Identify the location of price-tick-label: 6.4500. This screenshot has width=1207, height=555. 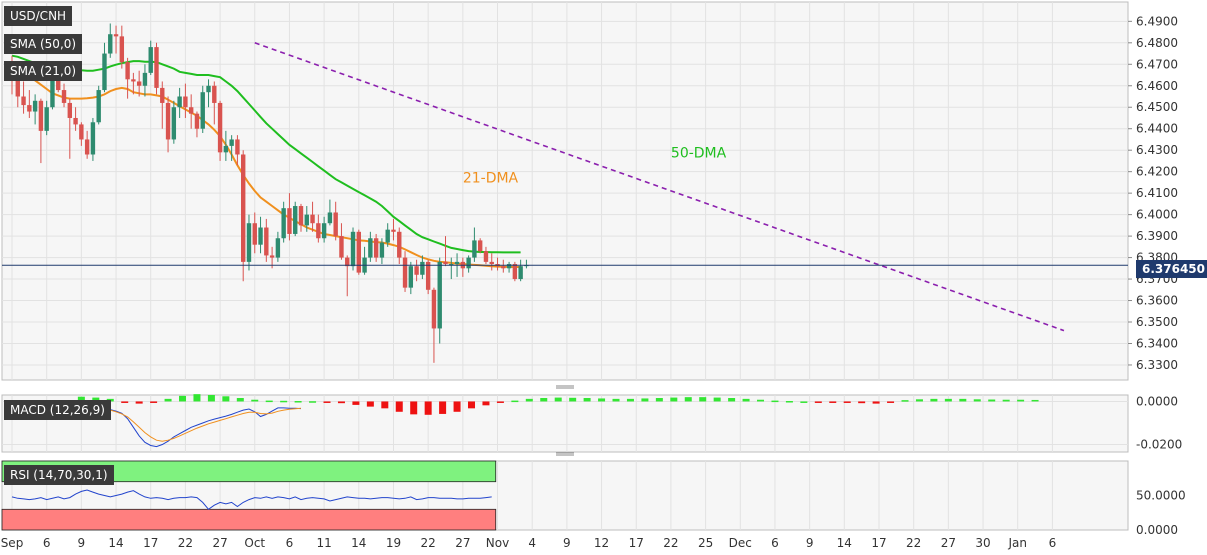
(1157, 107).